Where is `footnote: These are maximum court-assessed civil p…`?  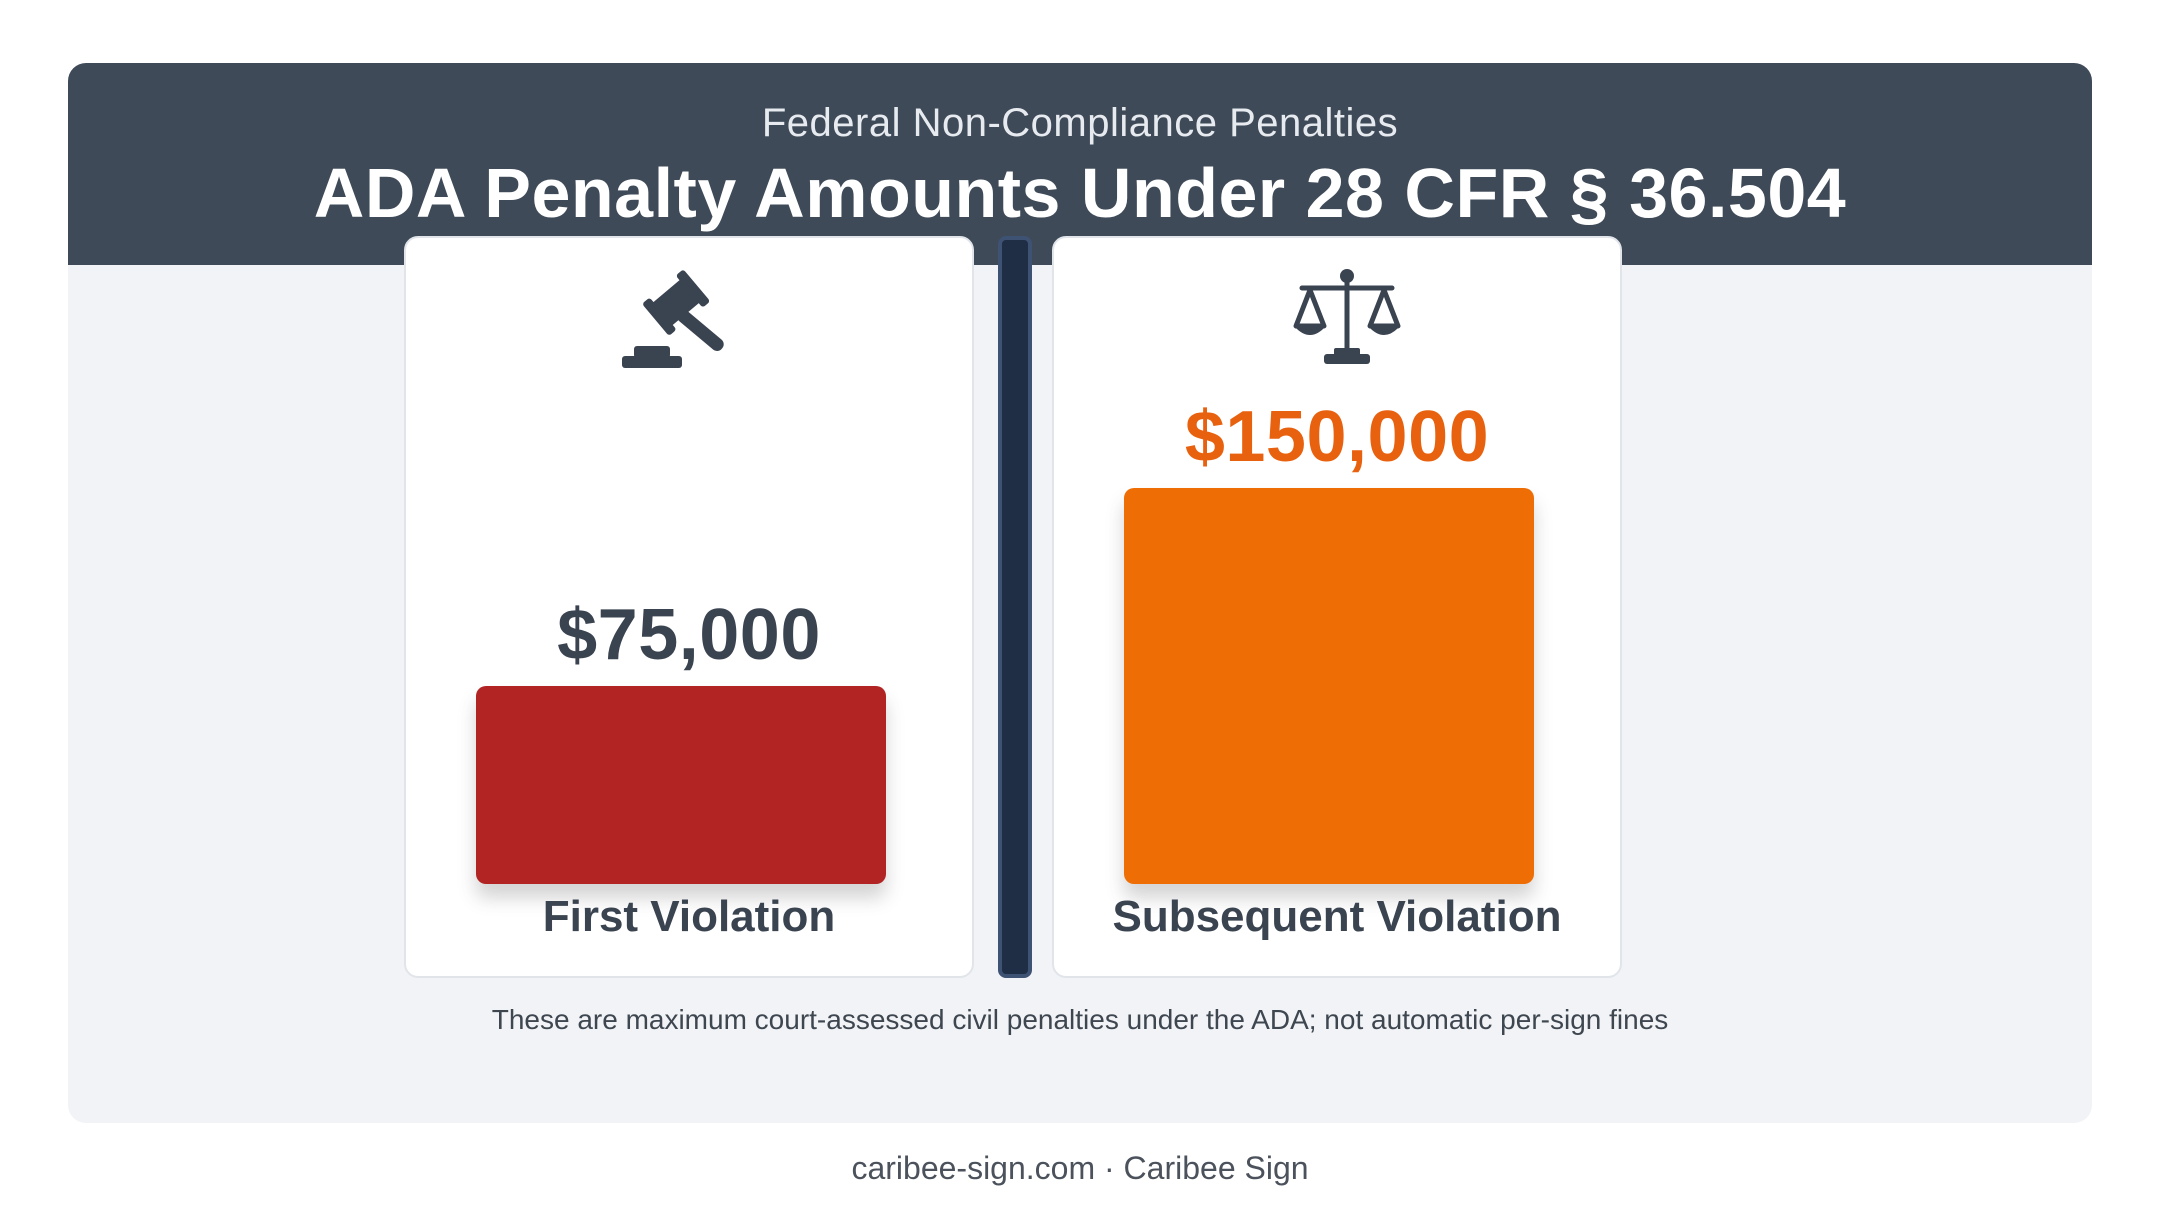
footnote: These are maximum court-assessed civil p… is located at coordinates (1080, 1019).